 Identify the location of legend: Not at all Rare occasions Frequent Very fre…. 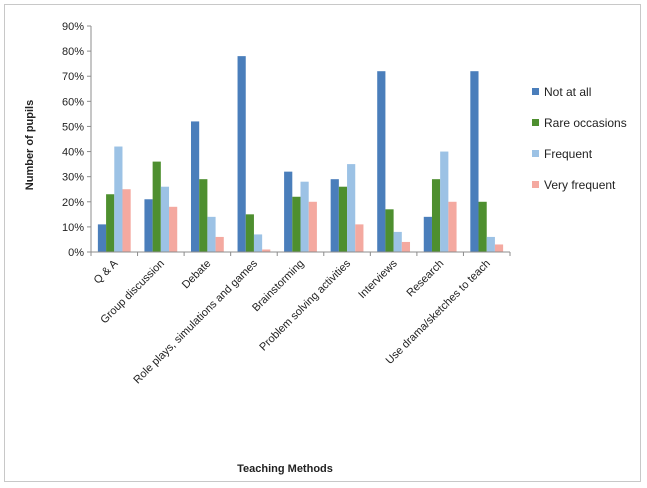
(579, 138).